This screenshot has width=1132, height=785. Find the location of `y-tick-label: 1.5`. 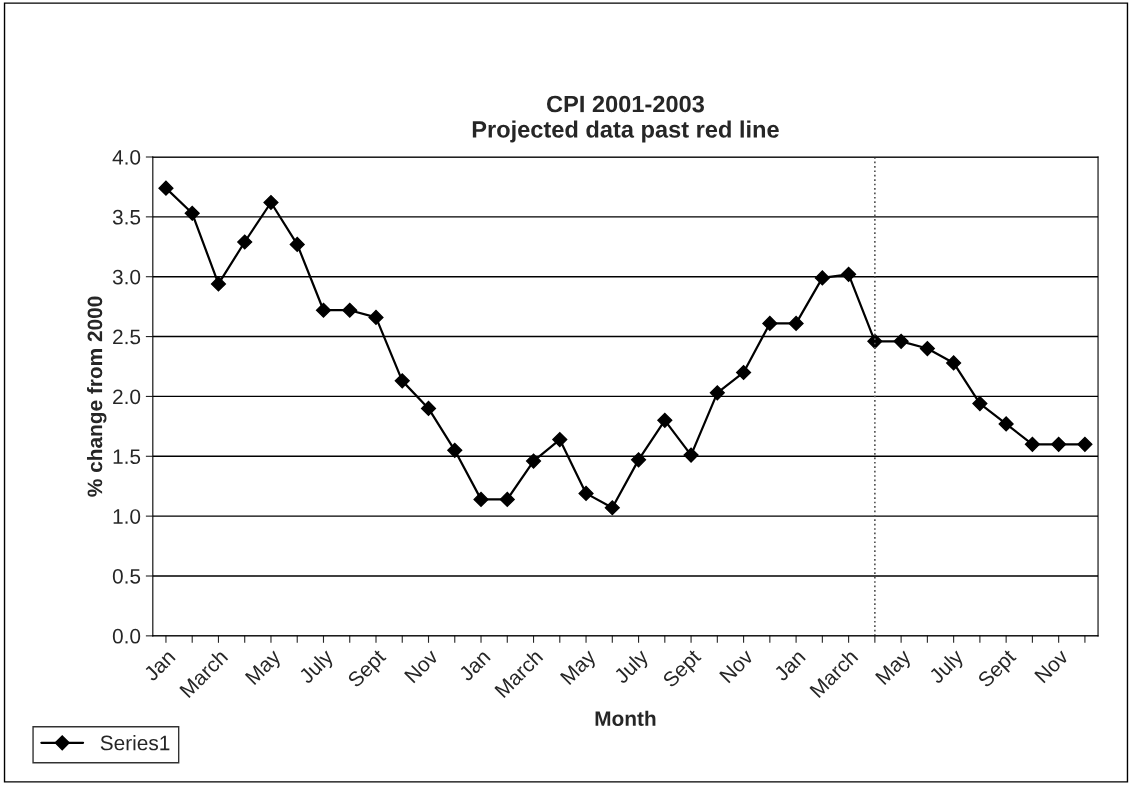

y-tick-label: 1.5 is located at coordinates (127, 457).